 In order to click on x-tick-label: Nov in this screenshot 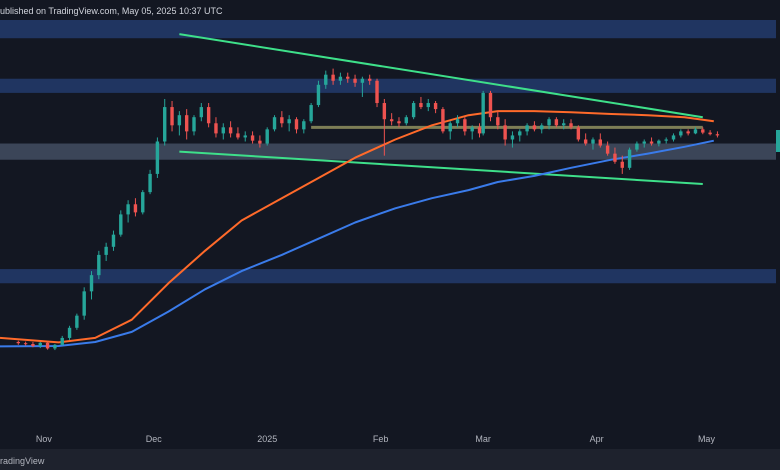, I will do `click(44, 439)`.